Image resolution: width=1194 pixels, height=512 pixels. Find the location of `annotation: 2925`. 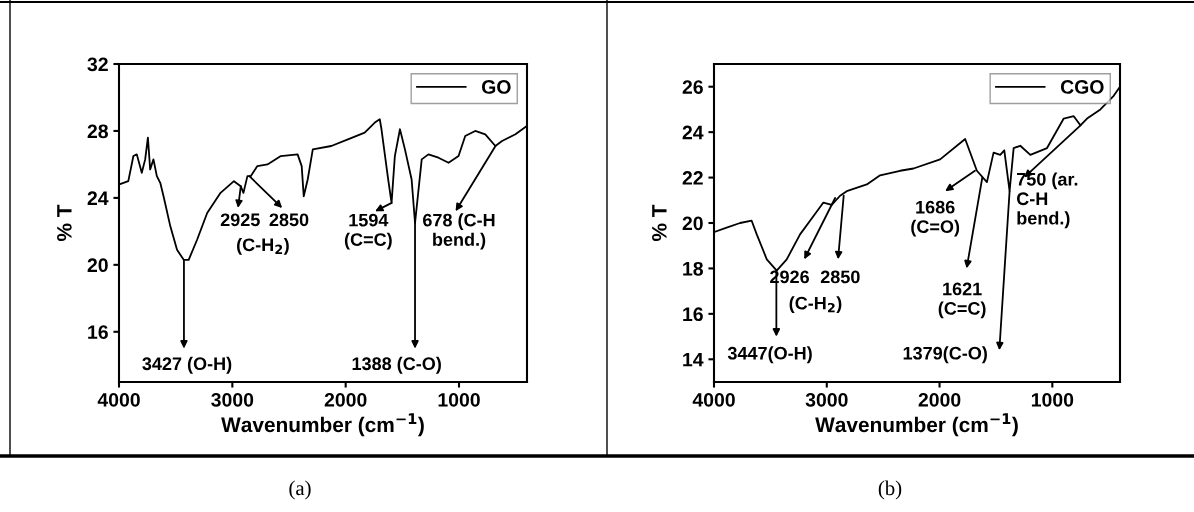

annotation: 2925 is located at coordinates (240, 220).